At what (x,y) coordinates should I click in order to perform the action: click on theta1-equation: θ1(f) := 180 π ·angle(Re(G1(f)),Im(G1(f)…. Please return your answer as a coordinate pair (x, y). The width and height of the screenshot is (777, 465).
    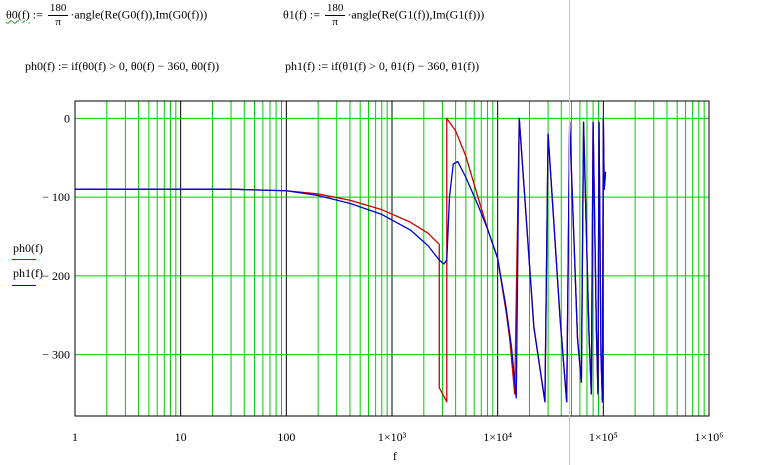
    Looking at the image, I should click on (383, 15).